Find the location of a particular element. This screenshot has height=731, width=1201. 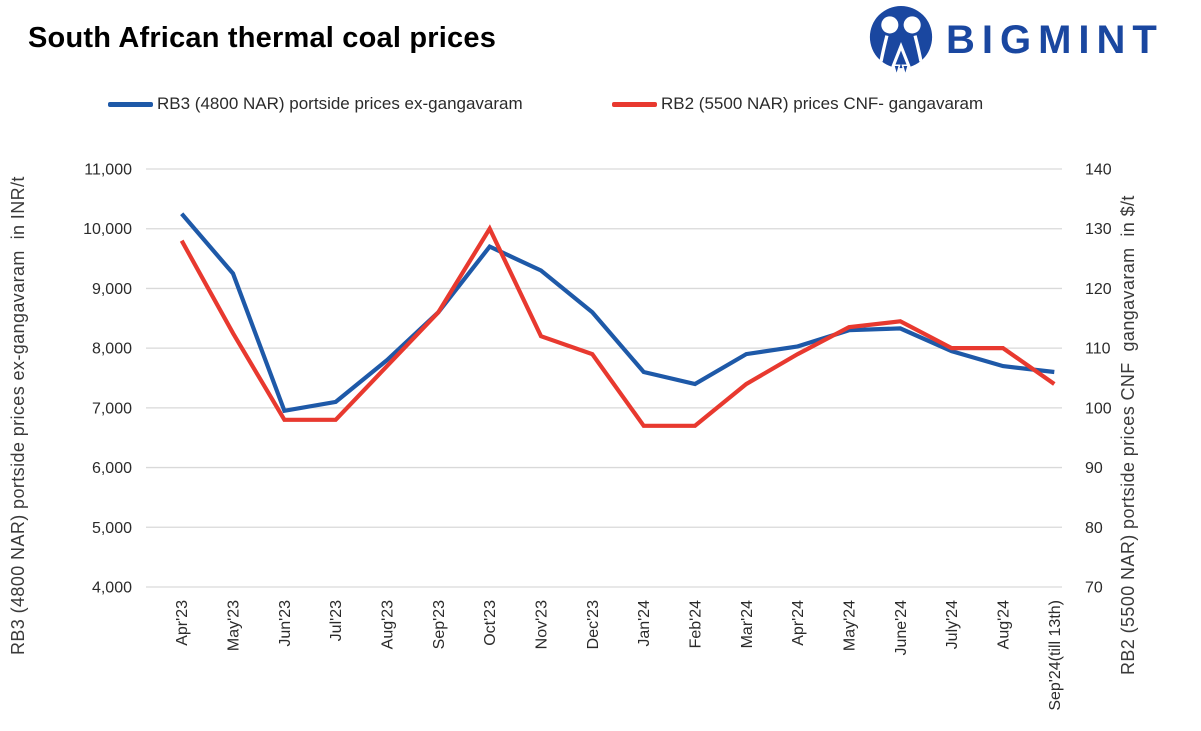

right-axis-tick-label: 100 is located at coordinates (1098, 408).